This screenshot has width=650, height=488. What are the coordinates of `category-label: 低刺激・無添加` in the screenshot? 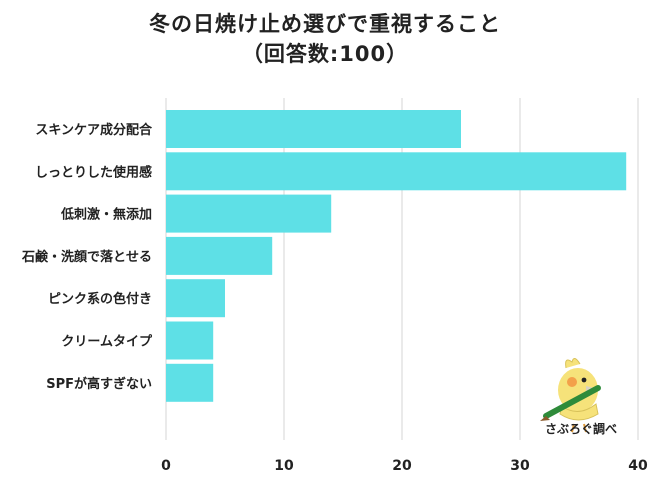 It's located at (106, 215).